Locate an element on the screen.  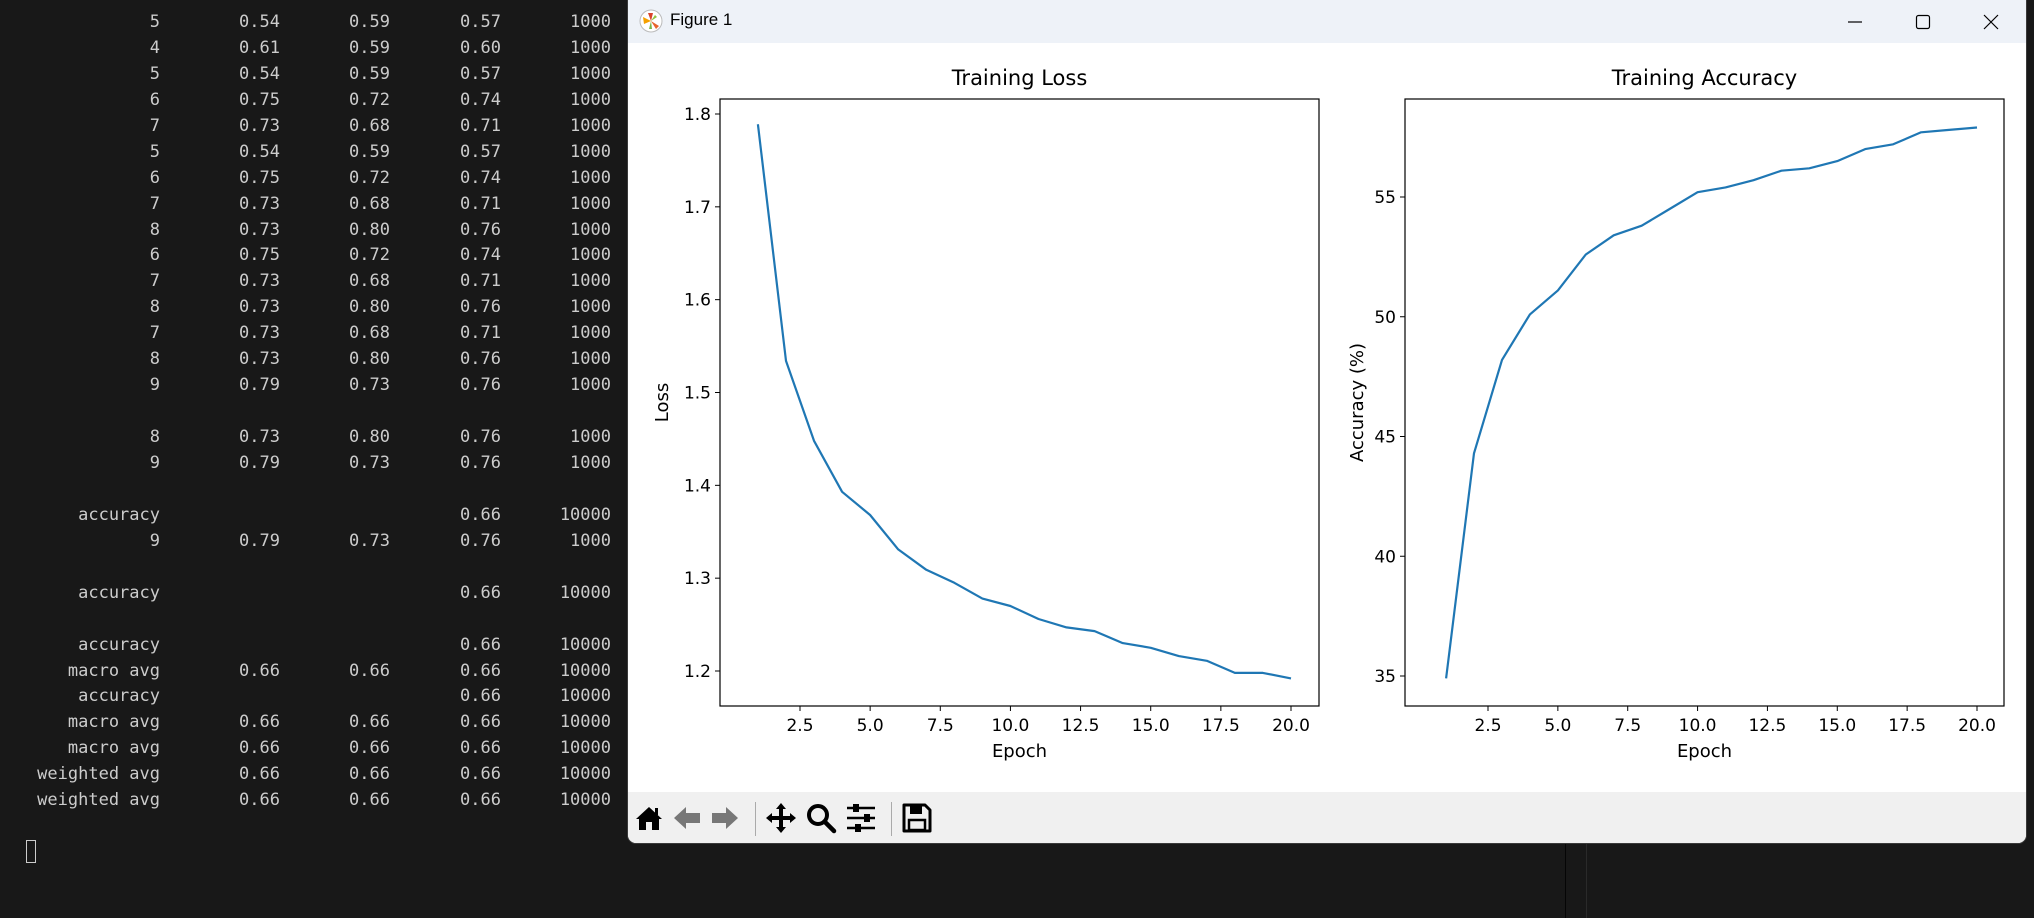
close-button is located at coordinates (1991, 21).